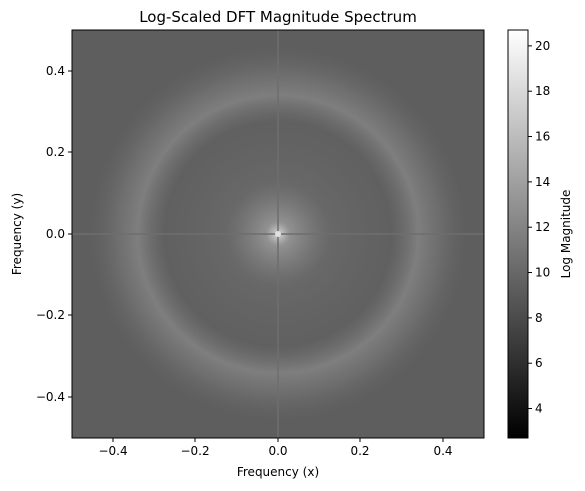 The height and width of the screenshot is (491, 585). Describe the element at coordinates (55, 152) in the screenshot. I see `y-tick-label: 0.2` at that location.